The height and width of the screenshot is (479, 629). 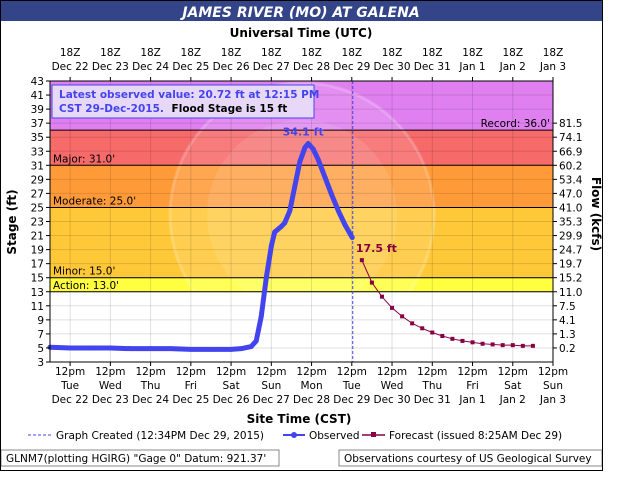 I want to click on stage-tick-label: 31, so click(x=37, y=166).